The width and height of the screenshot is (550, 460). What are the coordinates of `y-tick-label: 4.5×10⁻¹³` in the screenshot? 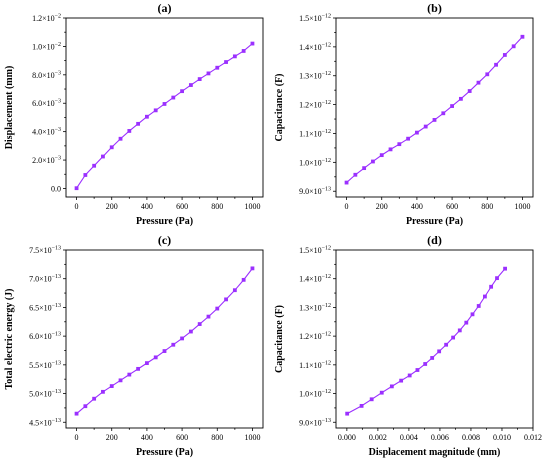 It's located at (45, 423).